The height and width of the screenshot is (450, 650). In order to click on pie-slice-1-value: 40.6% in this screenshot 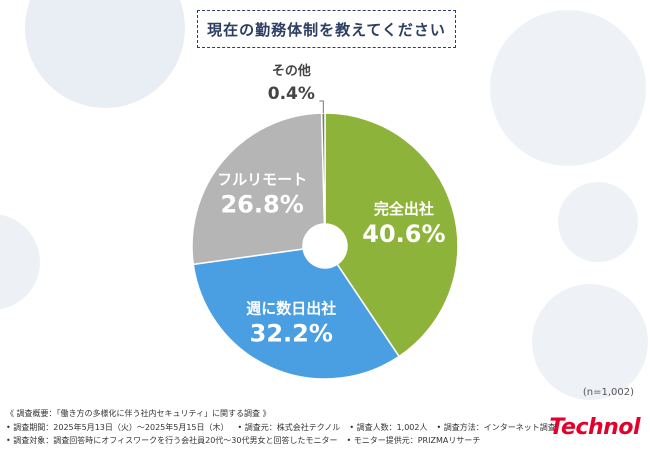, I will do `click(403, 234)`.